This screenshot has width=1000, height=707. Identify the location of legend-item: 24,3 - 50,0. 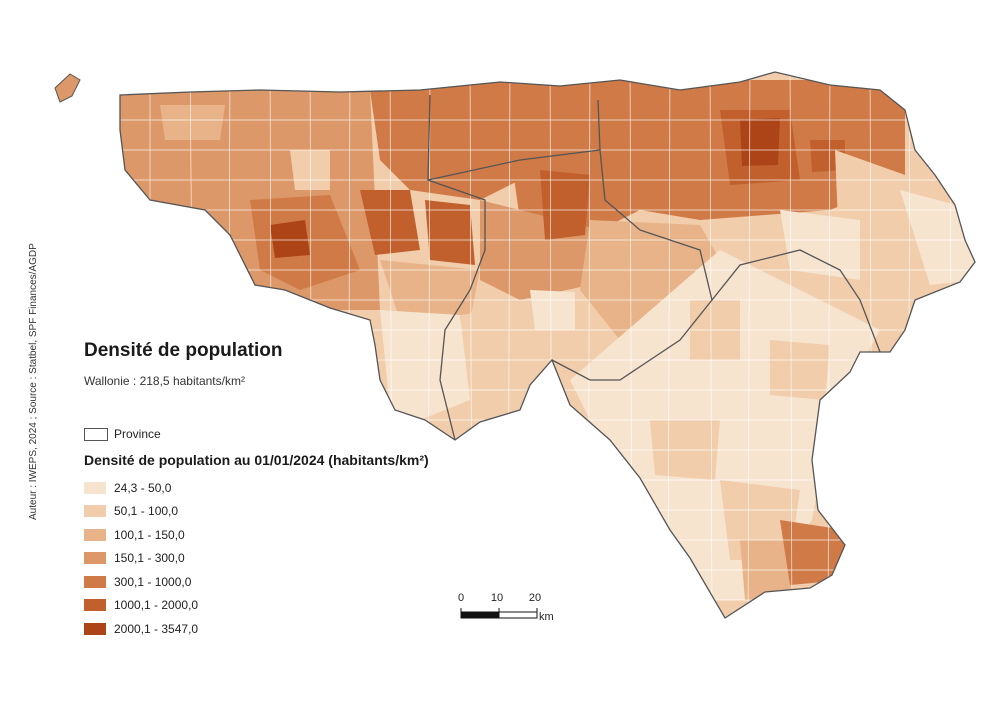
(141, 488).